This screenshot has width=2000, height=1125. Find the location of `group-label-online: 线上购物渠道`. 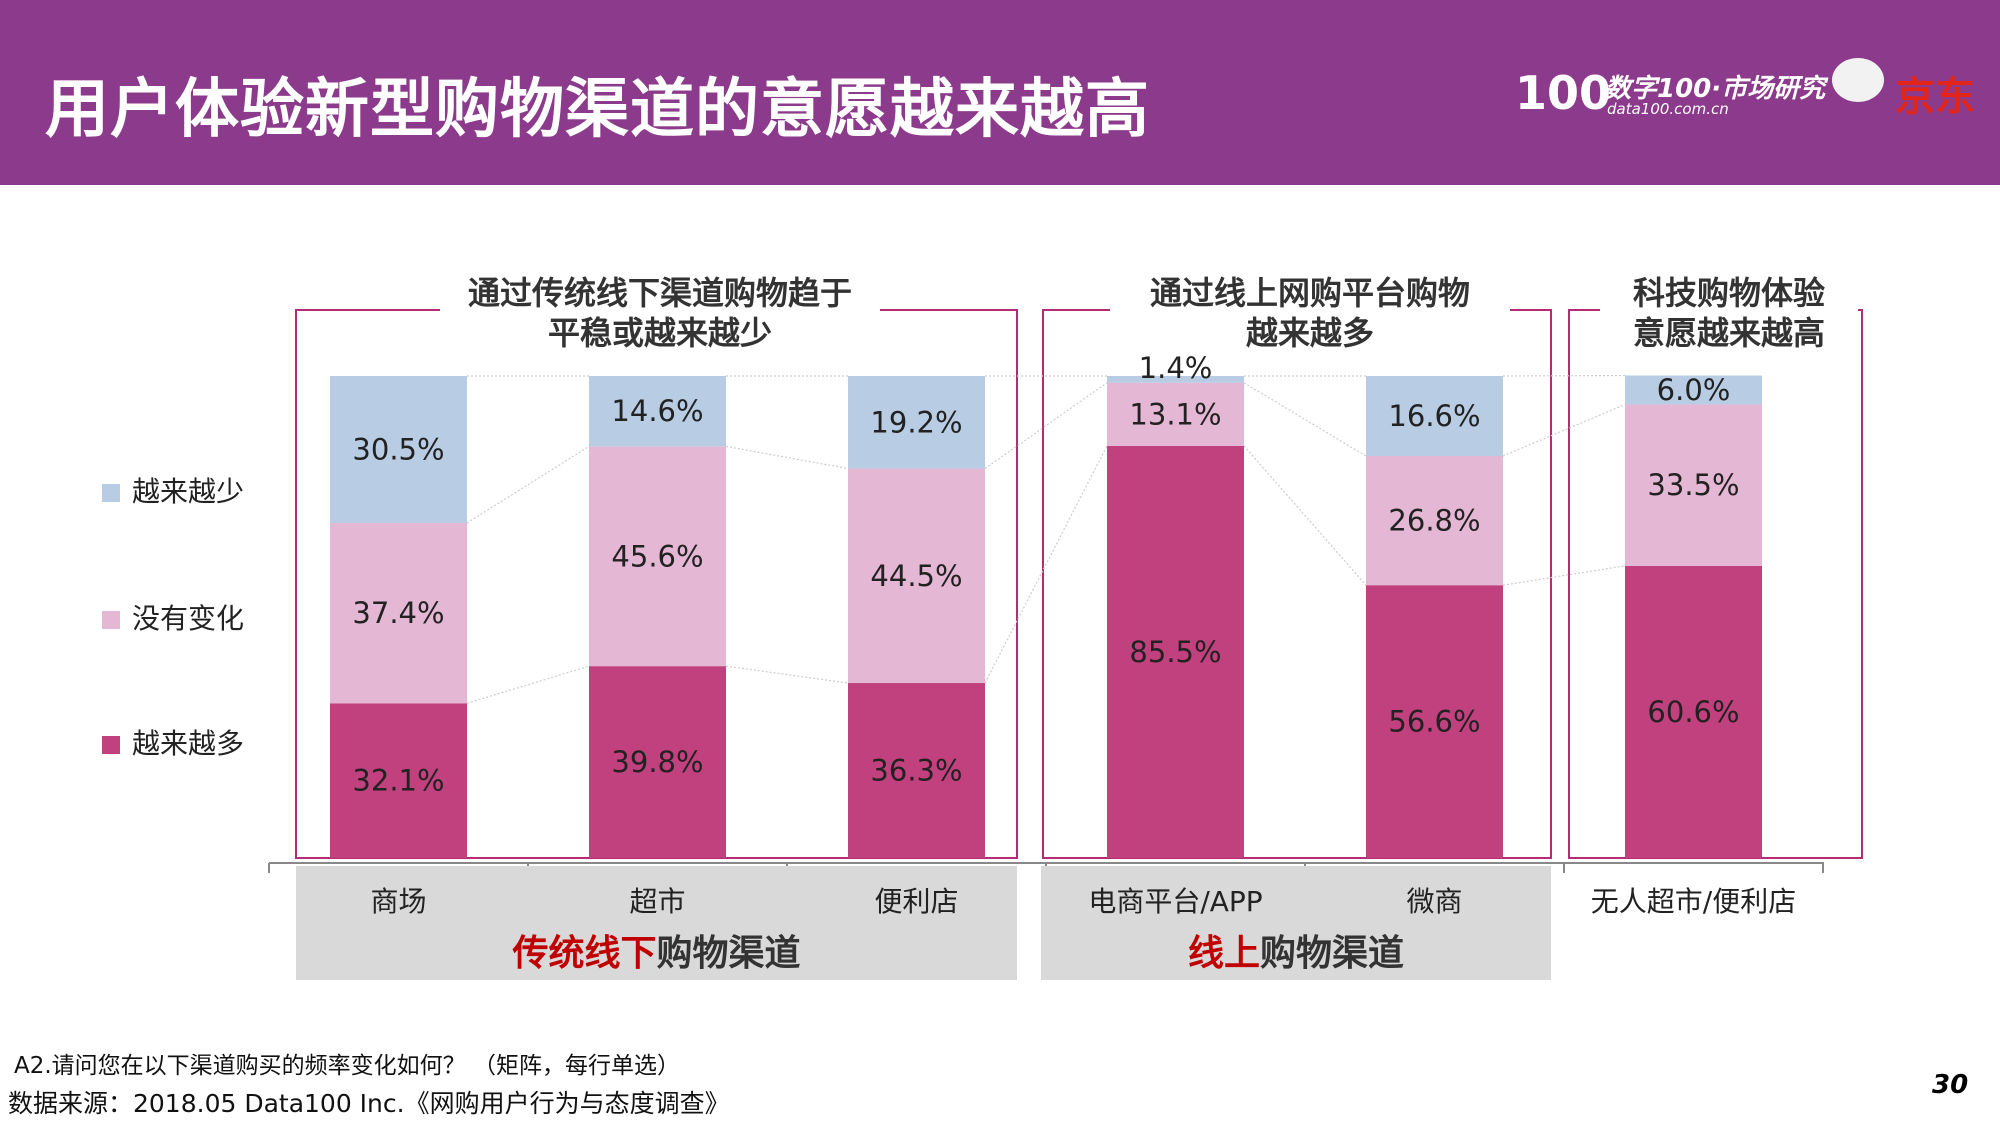

group-label-online: 线上购物渠道 is located at coordinates (1296, 953).